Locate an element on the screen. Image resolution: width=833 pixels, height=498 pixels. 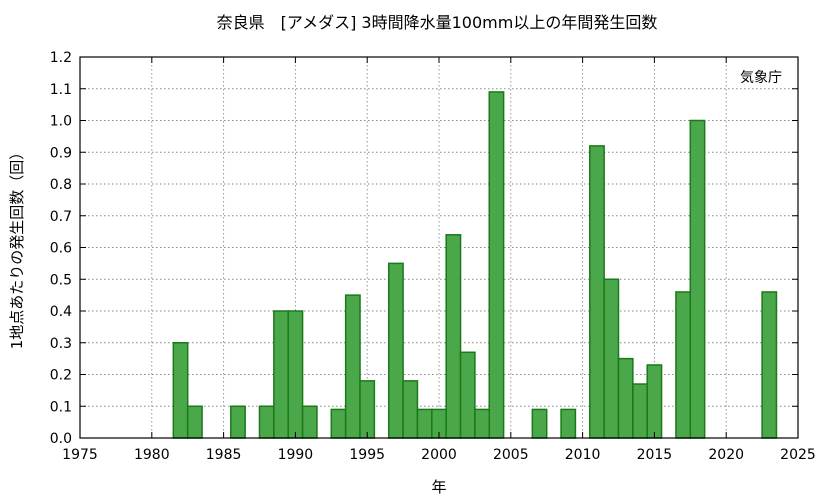
x-tick-label: 1975 is located at coordinates (80, 455).